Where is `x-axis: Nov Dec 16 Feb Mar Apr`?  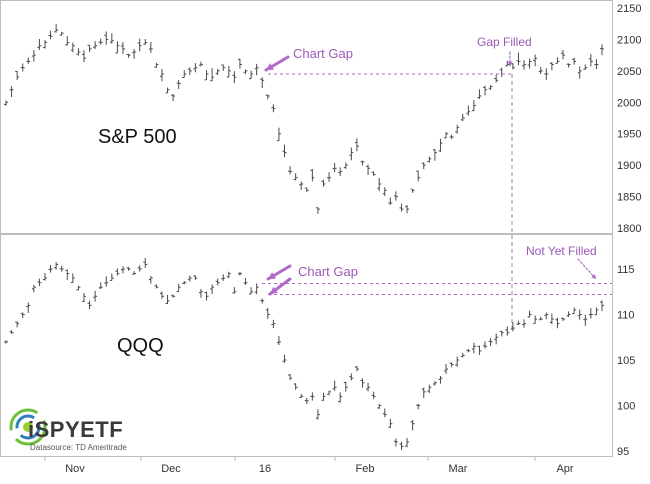 x-axis: Nov Dec 16 Feb Mar Apr is located at coordinates (309, 465).